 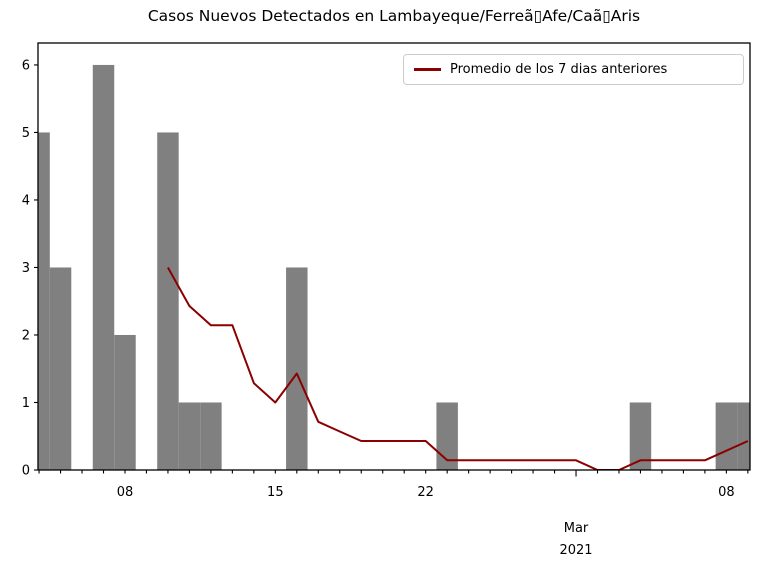 What do you see at coordinates (26, 133) in the screenshot?
I see `y-tick-label: 5` at bounding box center [26, 133].